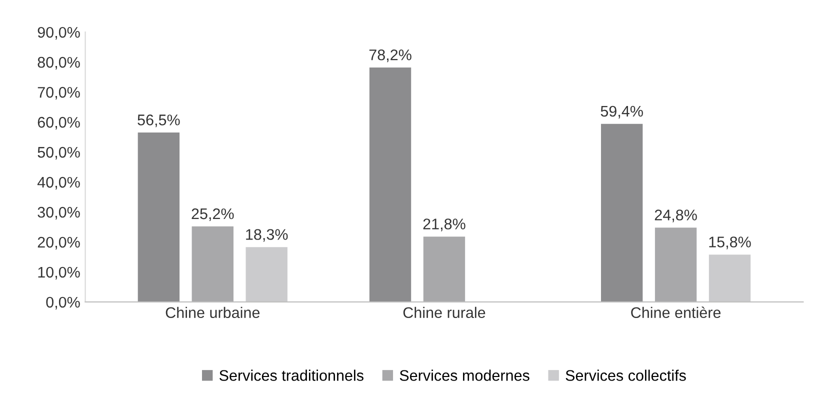 The height and width of the screenshot is (401, 828). What do you see at coordinates (159, 121) in the screenshot?
I see `data-label: 56,5%` at bounding box center [159, 121].